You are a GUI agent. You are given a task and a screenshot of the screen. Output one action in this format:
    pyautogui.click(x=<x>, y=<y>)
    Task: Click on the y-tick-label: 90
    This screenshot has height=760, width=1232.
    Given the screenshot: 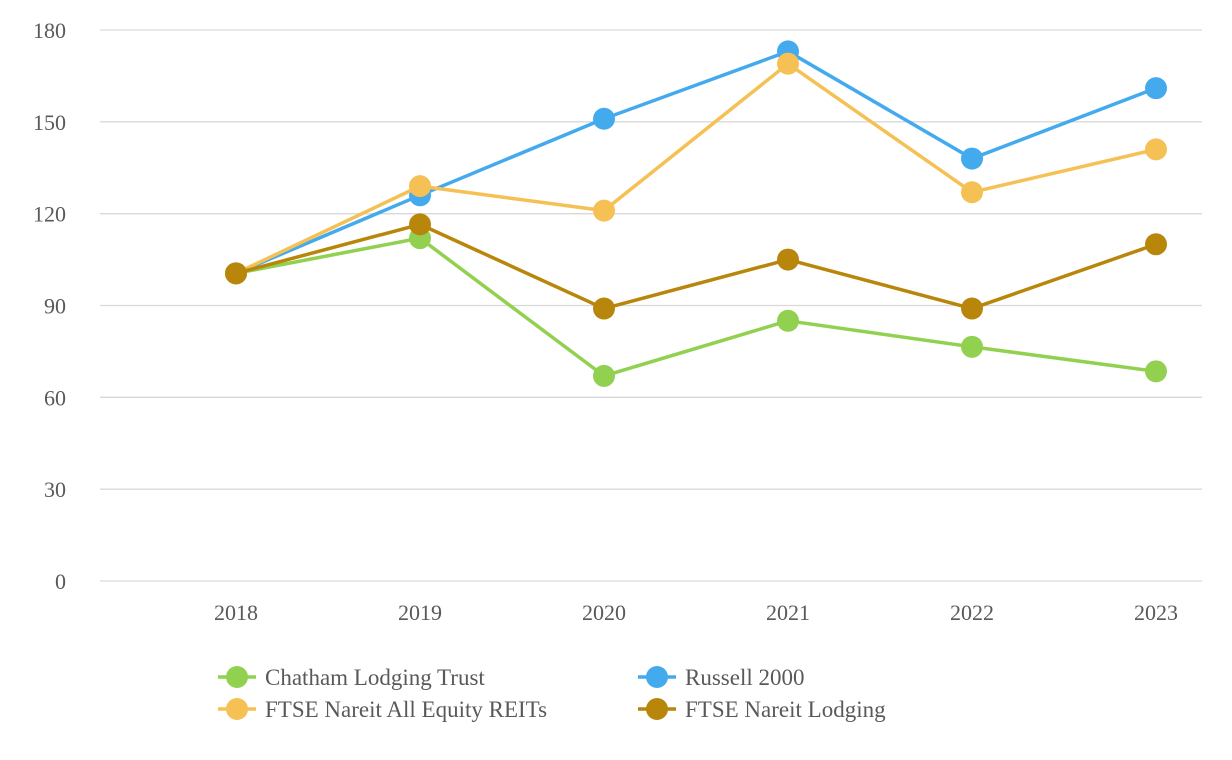 What is the action you would take?
    pyautogui.click(x=55, y=306)
    